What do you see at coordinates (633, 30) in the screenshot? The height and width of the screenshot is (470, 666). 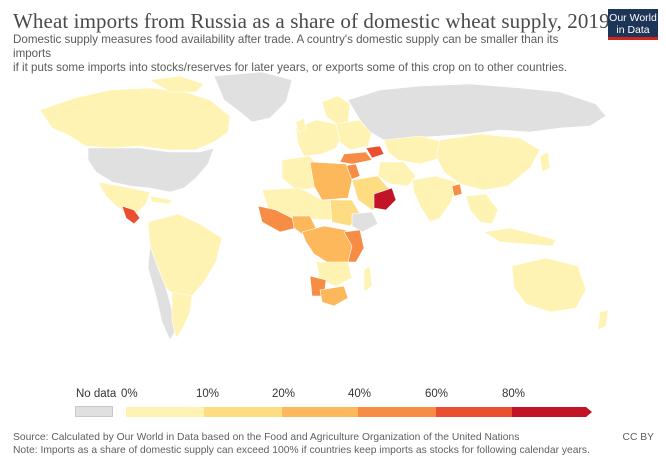 I see `logo-line-2: in Data` at bounding box center [633, 30].